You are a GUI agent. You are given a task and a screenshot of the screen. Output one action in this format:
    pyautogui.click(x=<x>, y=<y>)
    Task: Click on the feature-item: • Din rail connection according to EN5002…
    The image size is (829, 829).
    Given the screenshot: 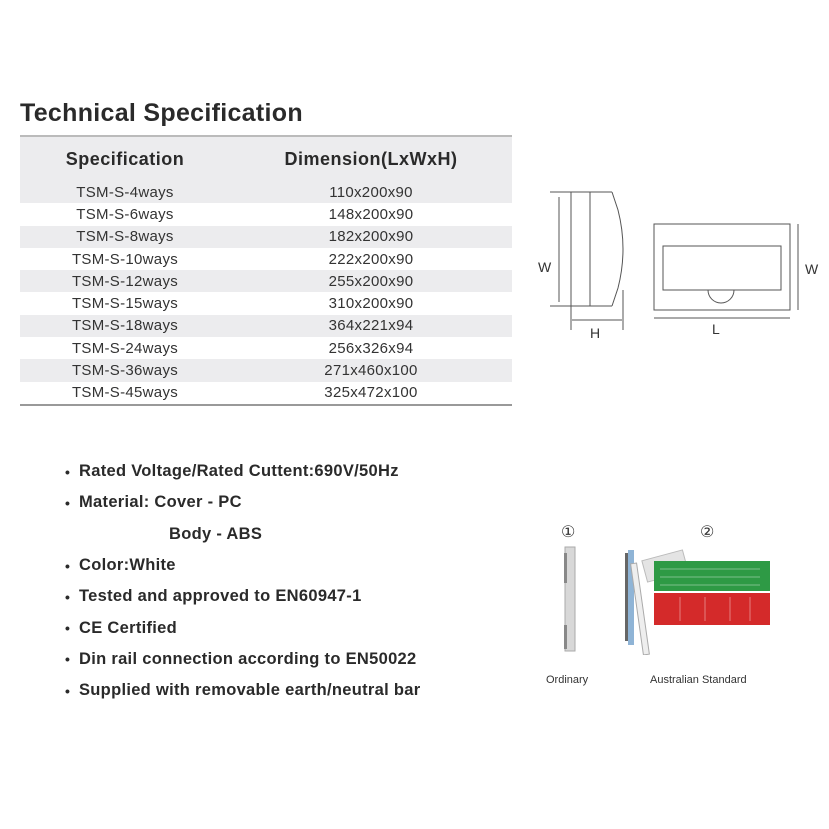 What is the action you would take?
    pyautogui.click(x=241, y=658)
    